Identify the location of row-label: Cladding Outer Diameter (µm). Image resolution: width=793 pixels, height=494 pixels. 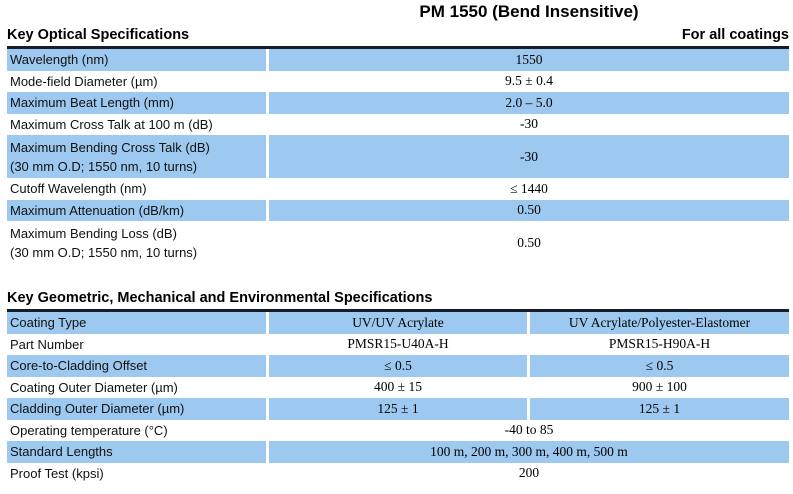
(136, 409).